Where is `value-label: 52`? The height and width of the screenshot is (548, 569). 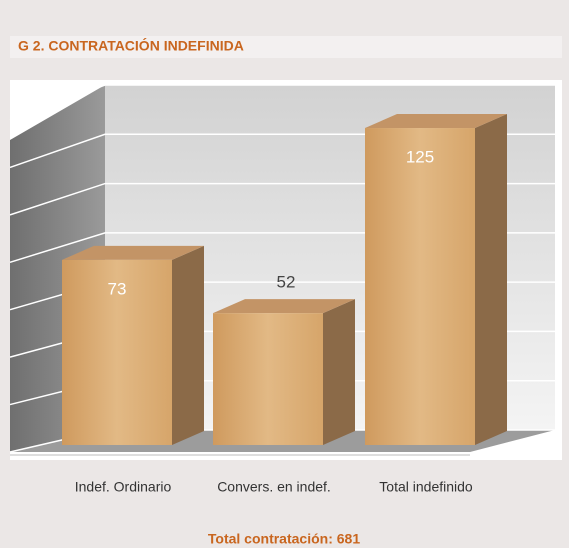
value-label: 52 is located at coordinates (286, 282).